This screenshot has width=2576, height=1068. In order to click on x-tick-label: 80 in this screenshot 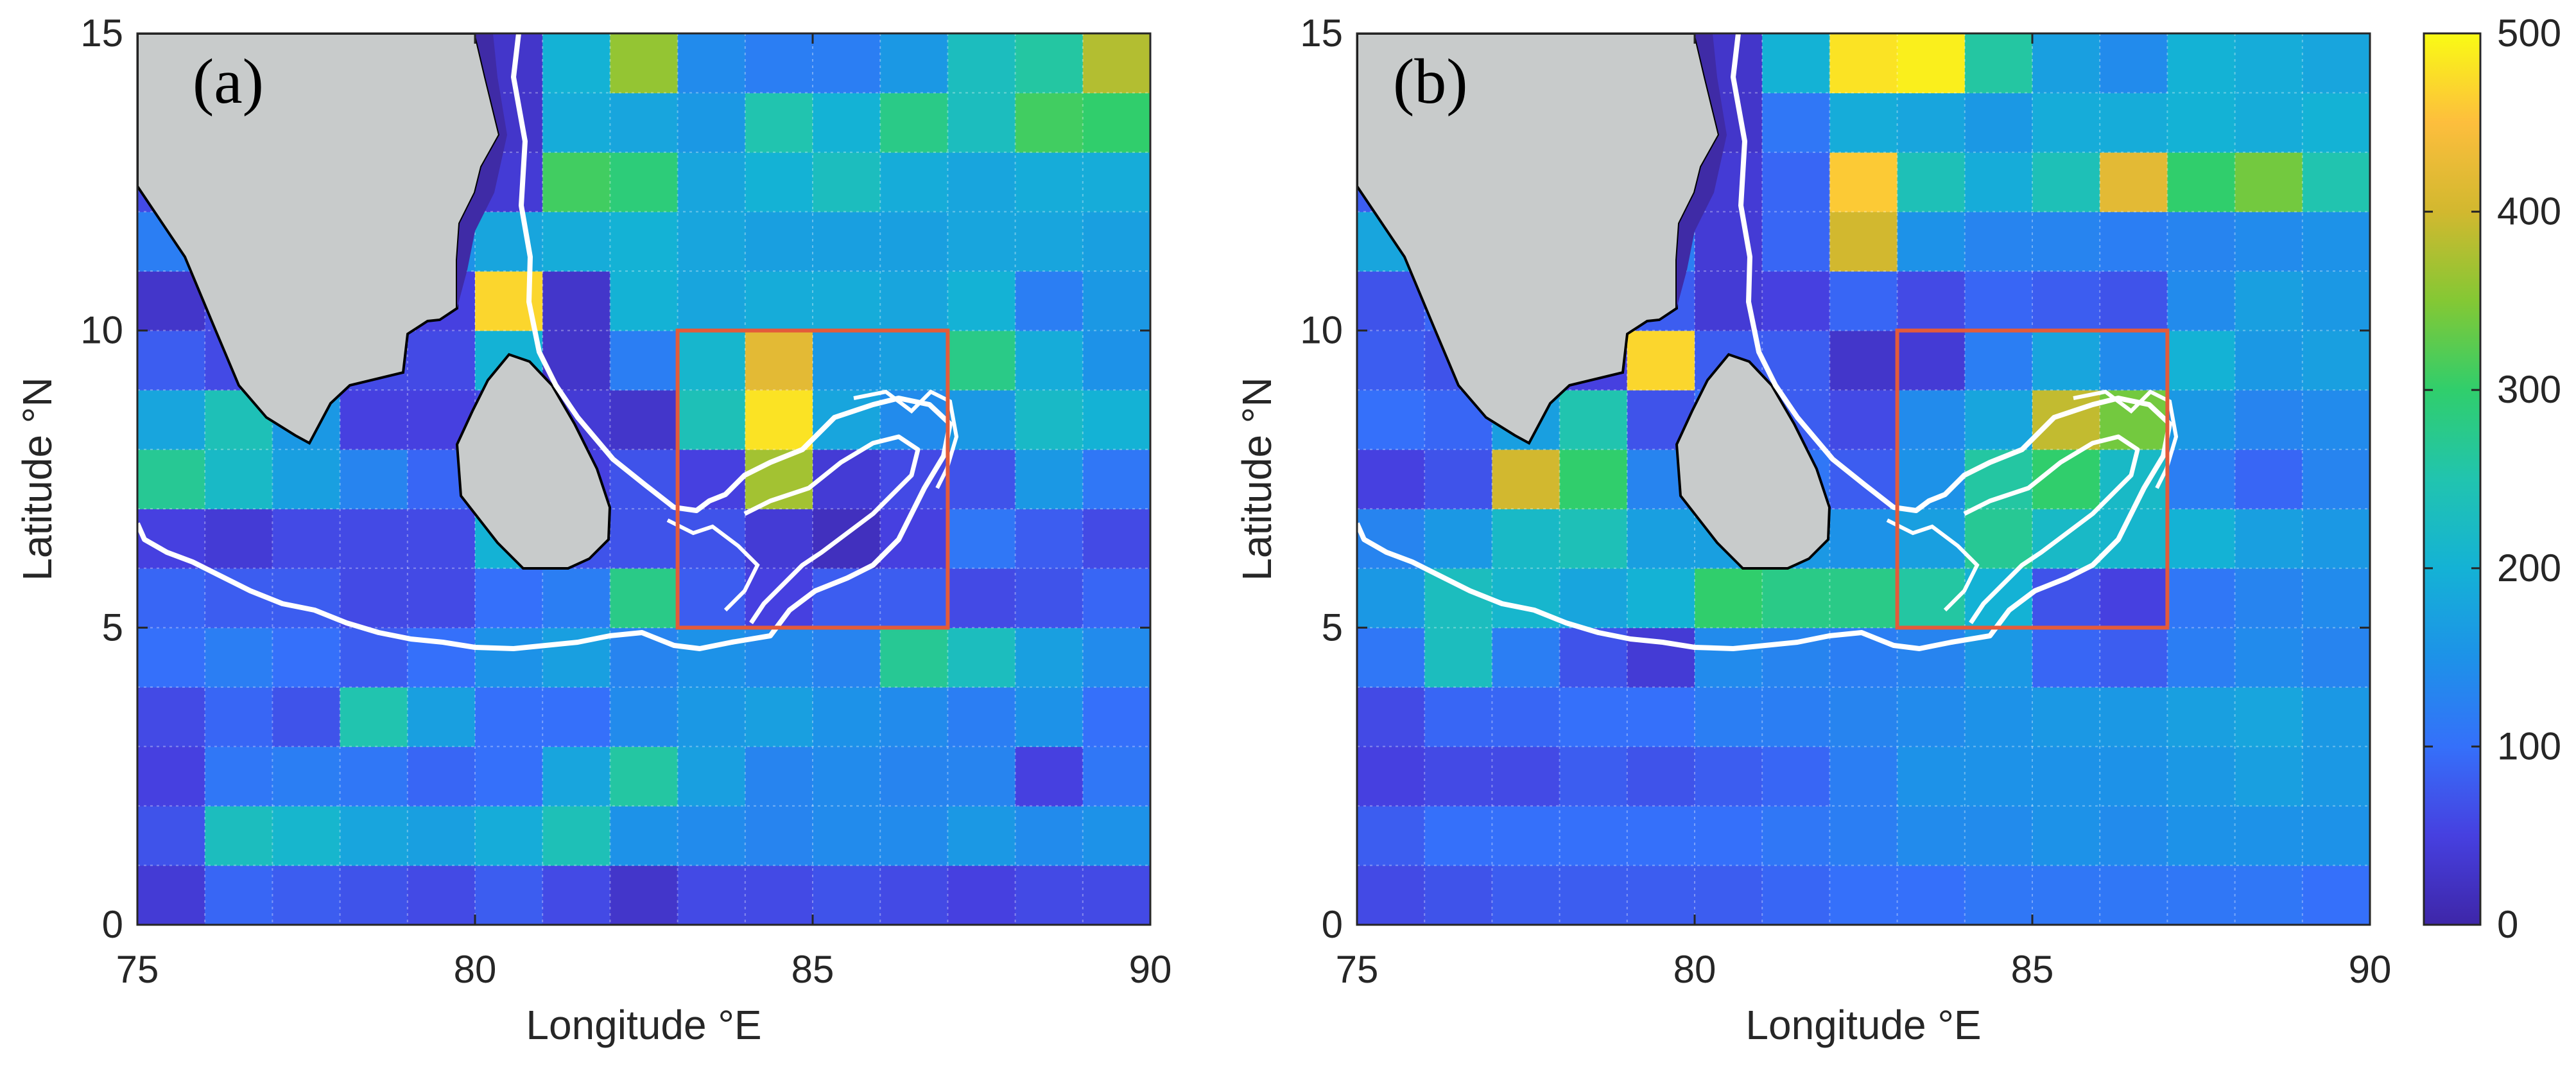, I will do `click(1695, 969)`.